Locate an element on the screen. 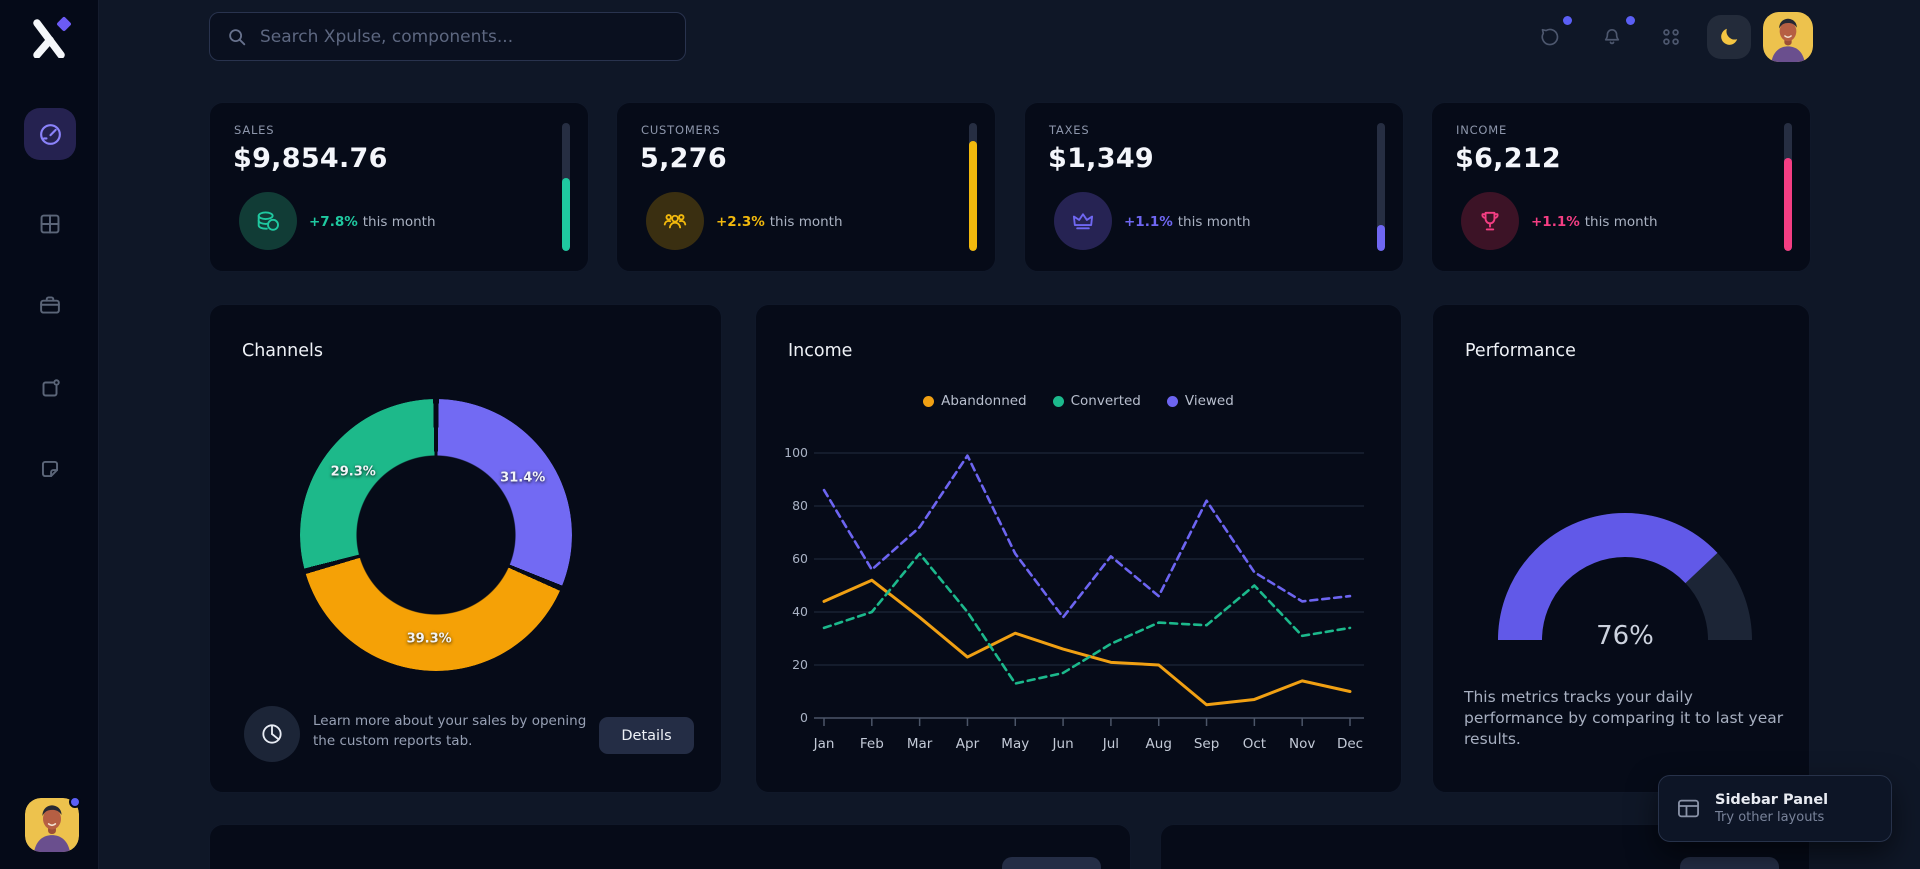 Image resolution: width=1920 pixels, height=869 pixels. stat-delta-row: +2.3% this month is located at coordinates (779, 222).